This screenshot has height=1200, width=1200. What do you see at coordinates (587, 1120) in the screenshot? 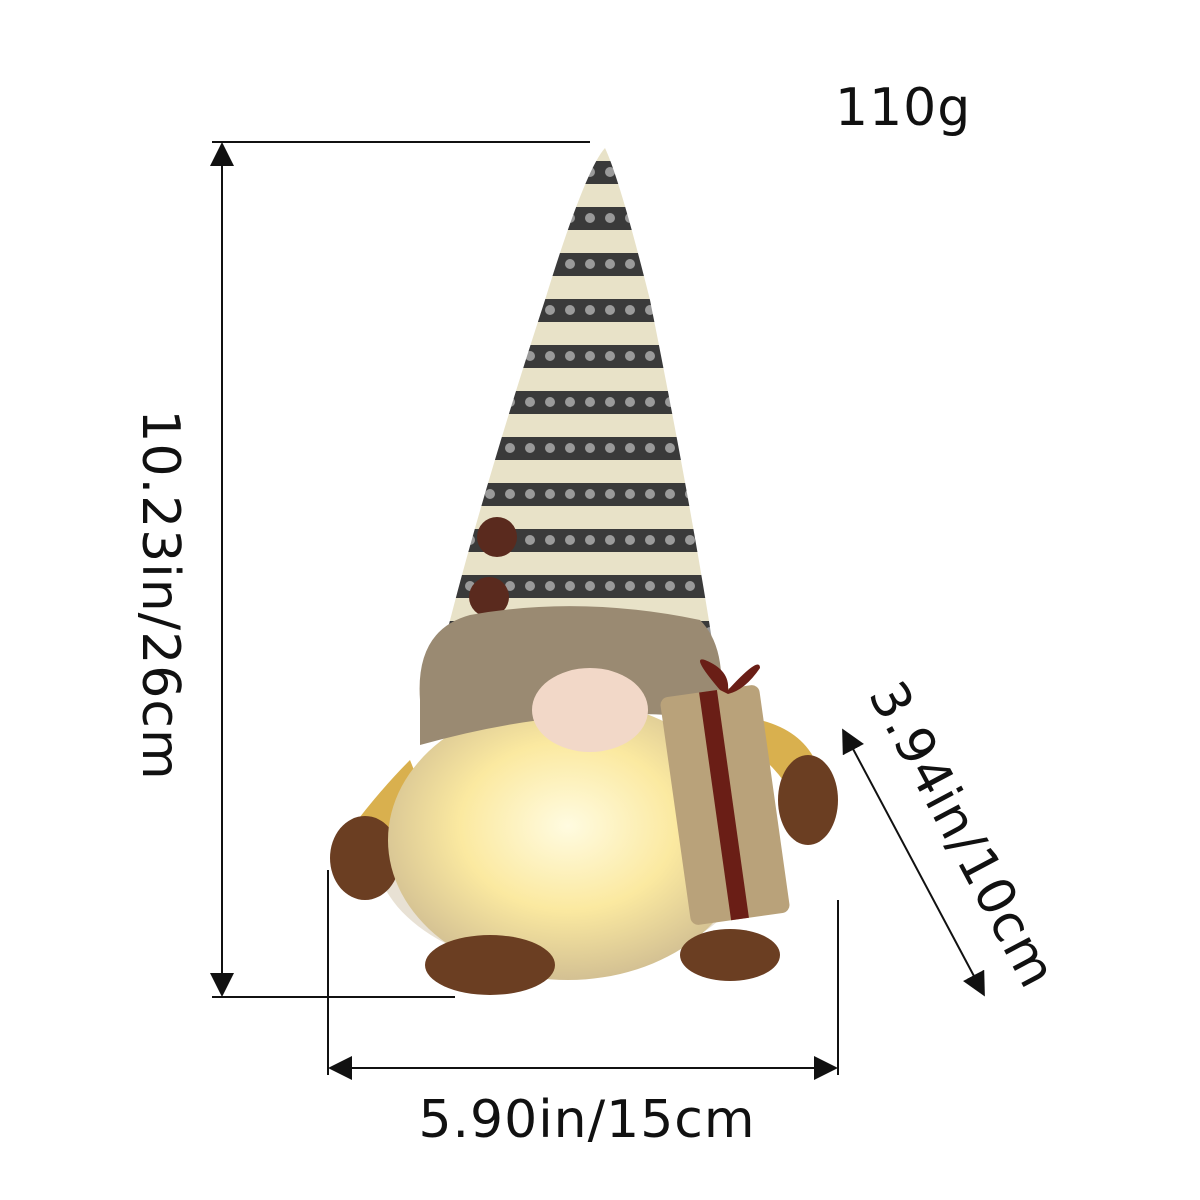
I see `width-label: 5.90in/15cm` at bounding box center [587, 1120].